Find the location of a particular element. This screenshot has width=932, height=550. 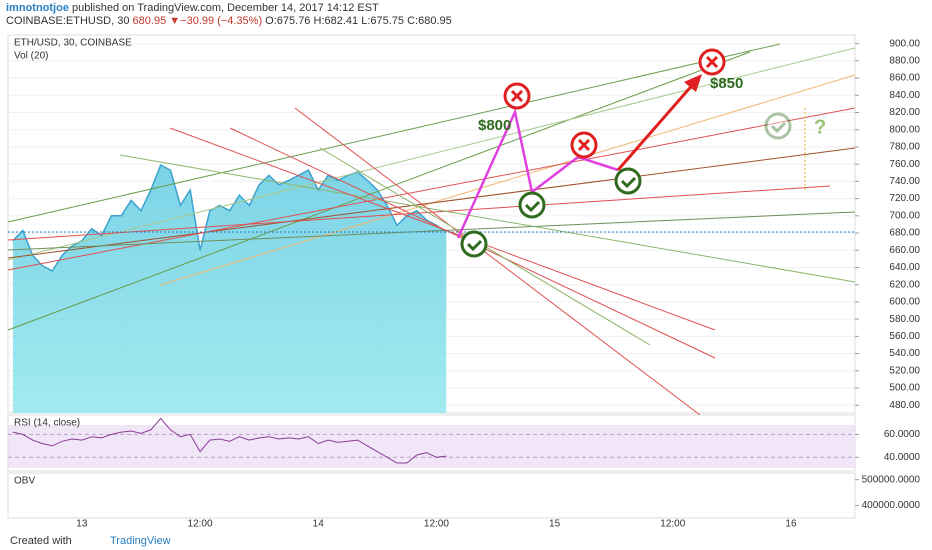

obv-pane is located at coordinates (431, 495).